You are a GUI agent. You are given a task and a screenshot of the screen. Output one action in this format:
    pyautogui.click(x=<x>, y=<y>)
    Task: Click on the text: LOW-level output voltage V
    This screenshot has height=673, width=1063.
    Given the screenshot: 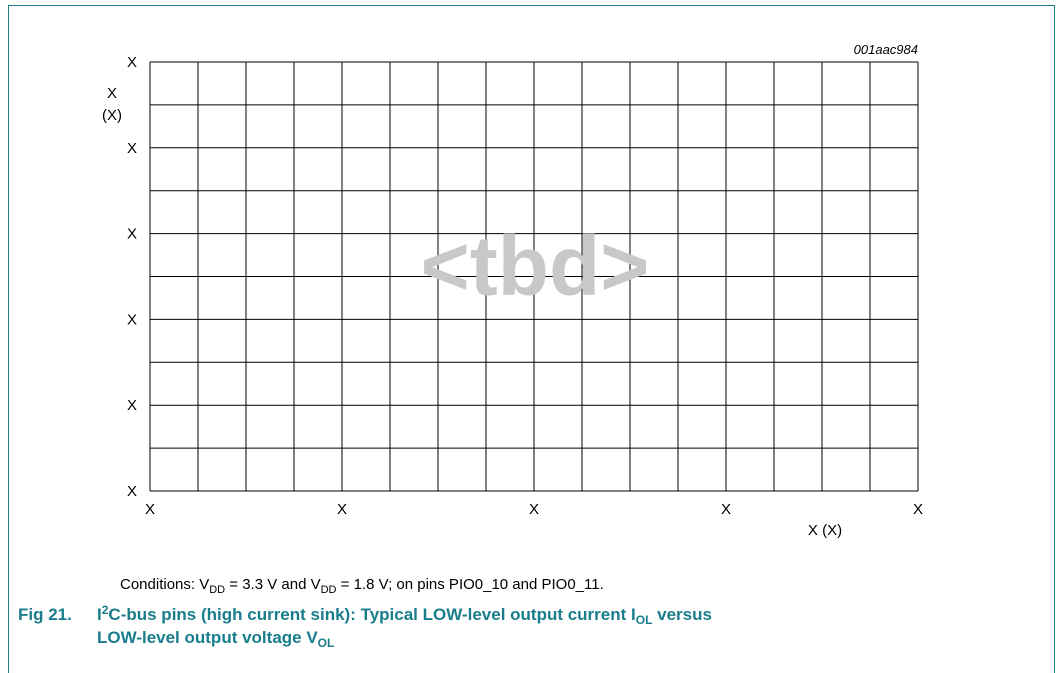 What is the action you would take?
    pyautogui.click(x=207, y=637)
    